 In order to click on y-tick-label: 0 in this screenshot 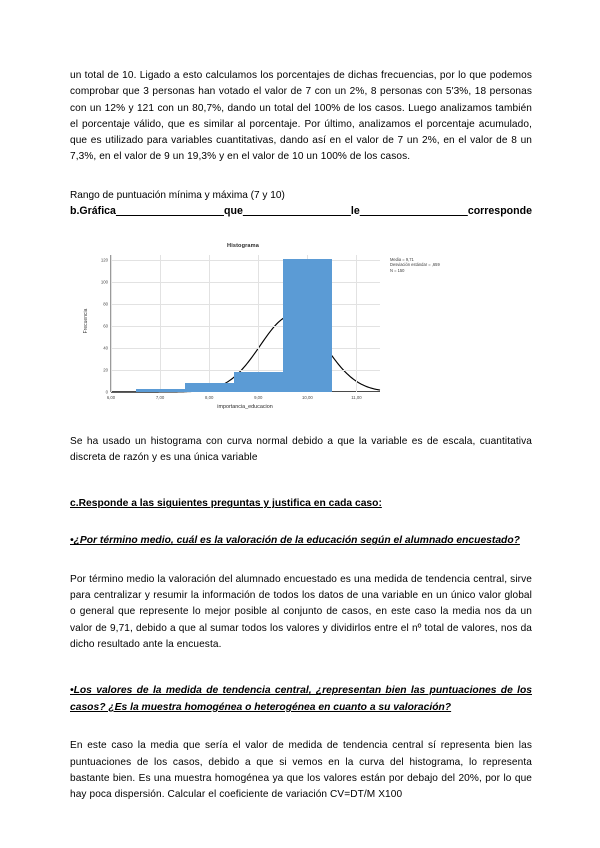, I will do `click(106, 392)`.